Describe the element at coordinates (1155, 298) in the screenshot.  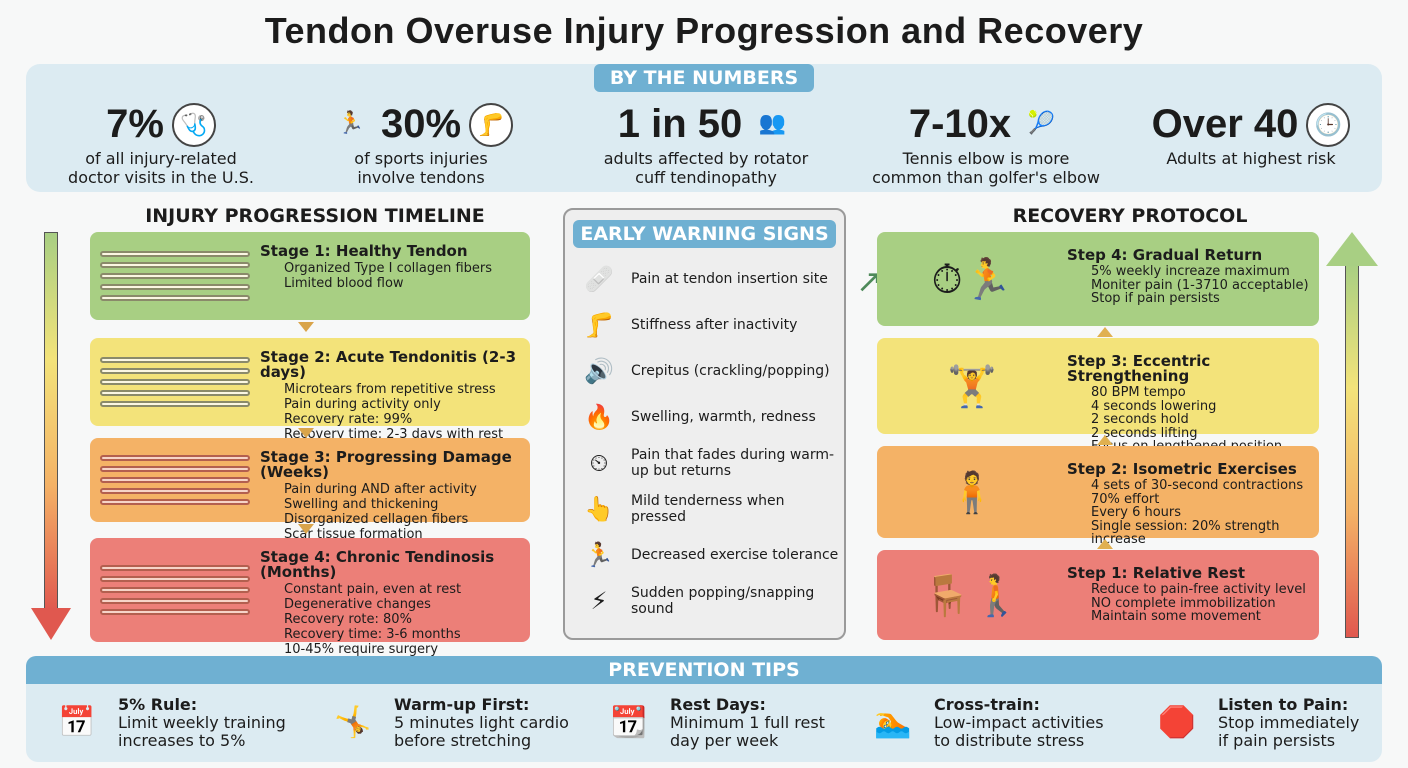
I see `step-detail: Stop if pain persists` at that location.